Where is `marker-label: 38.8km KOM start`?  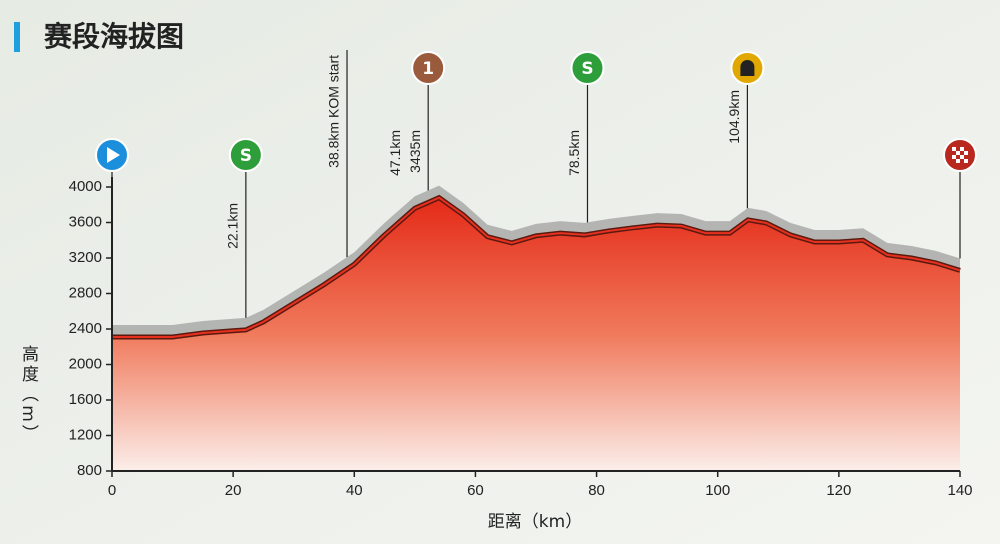 marker-label: 38.8km KOM start is located at coordinates (334, 111).